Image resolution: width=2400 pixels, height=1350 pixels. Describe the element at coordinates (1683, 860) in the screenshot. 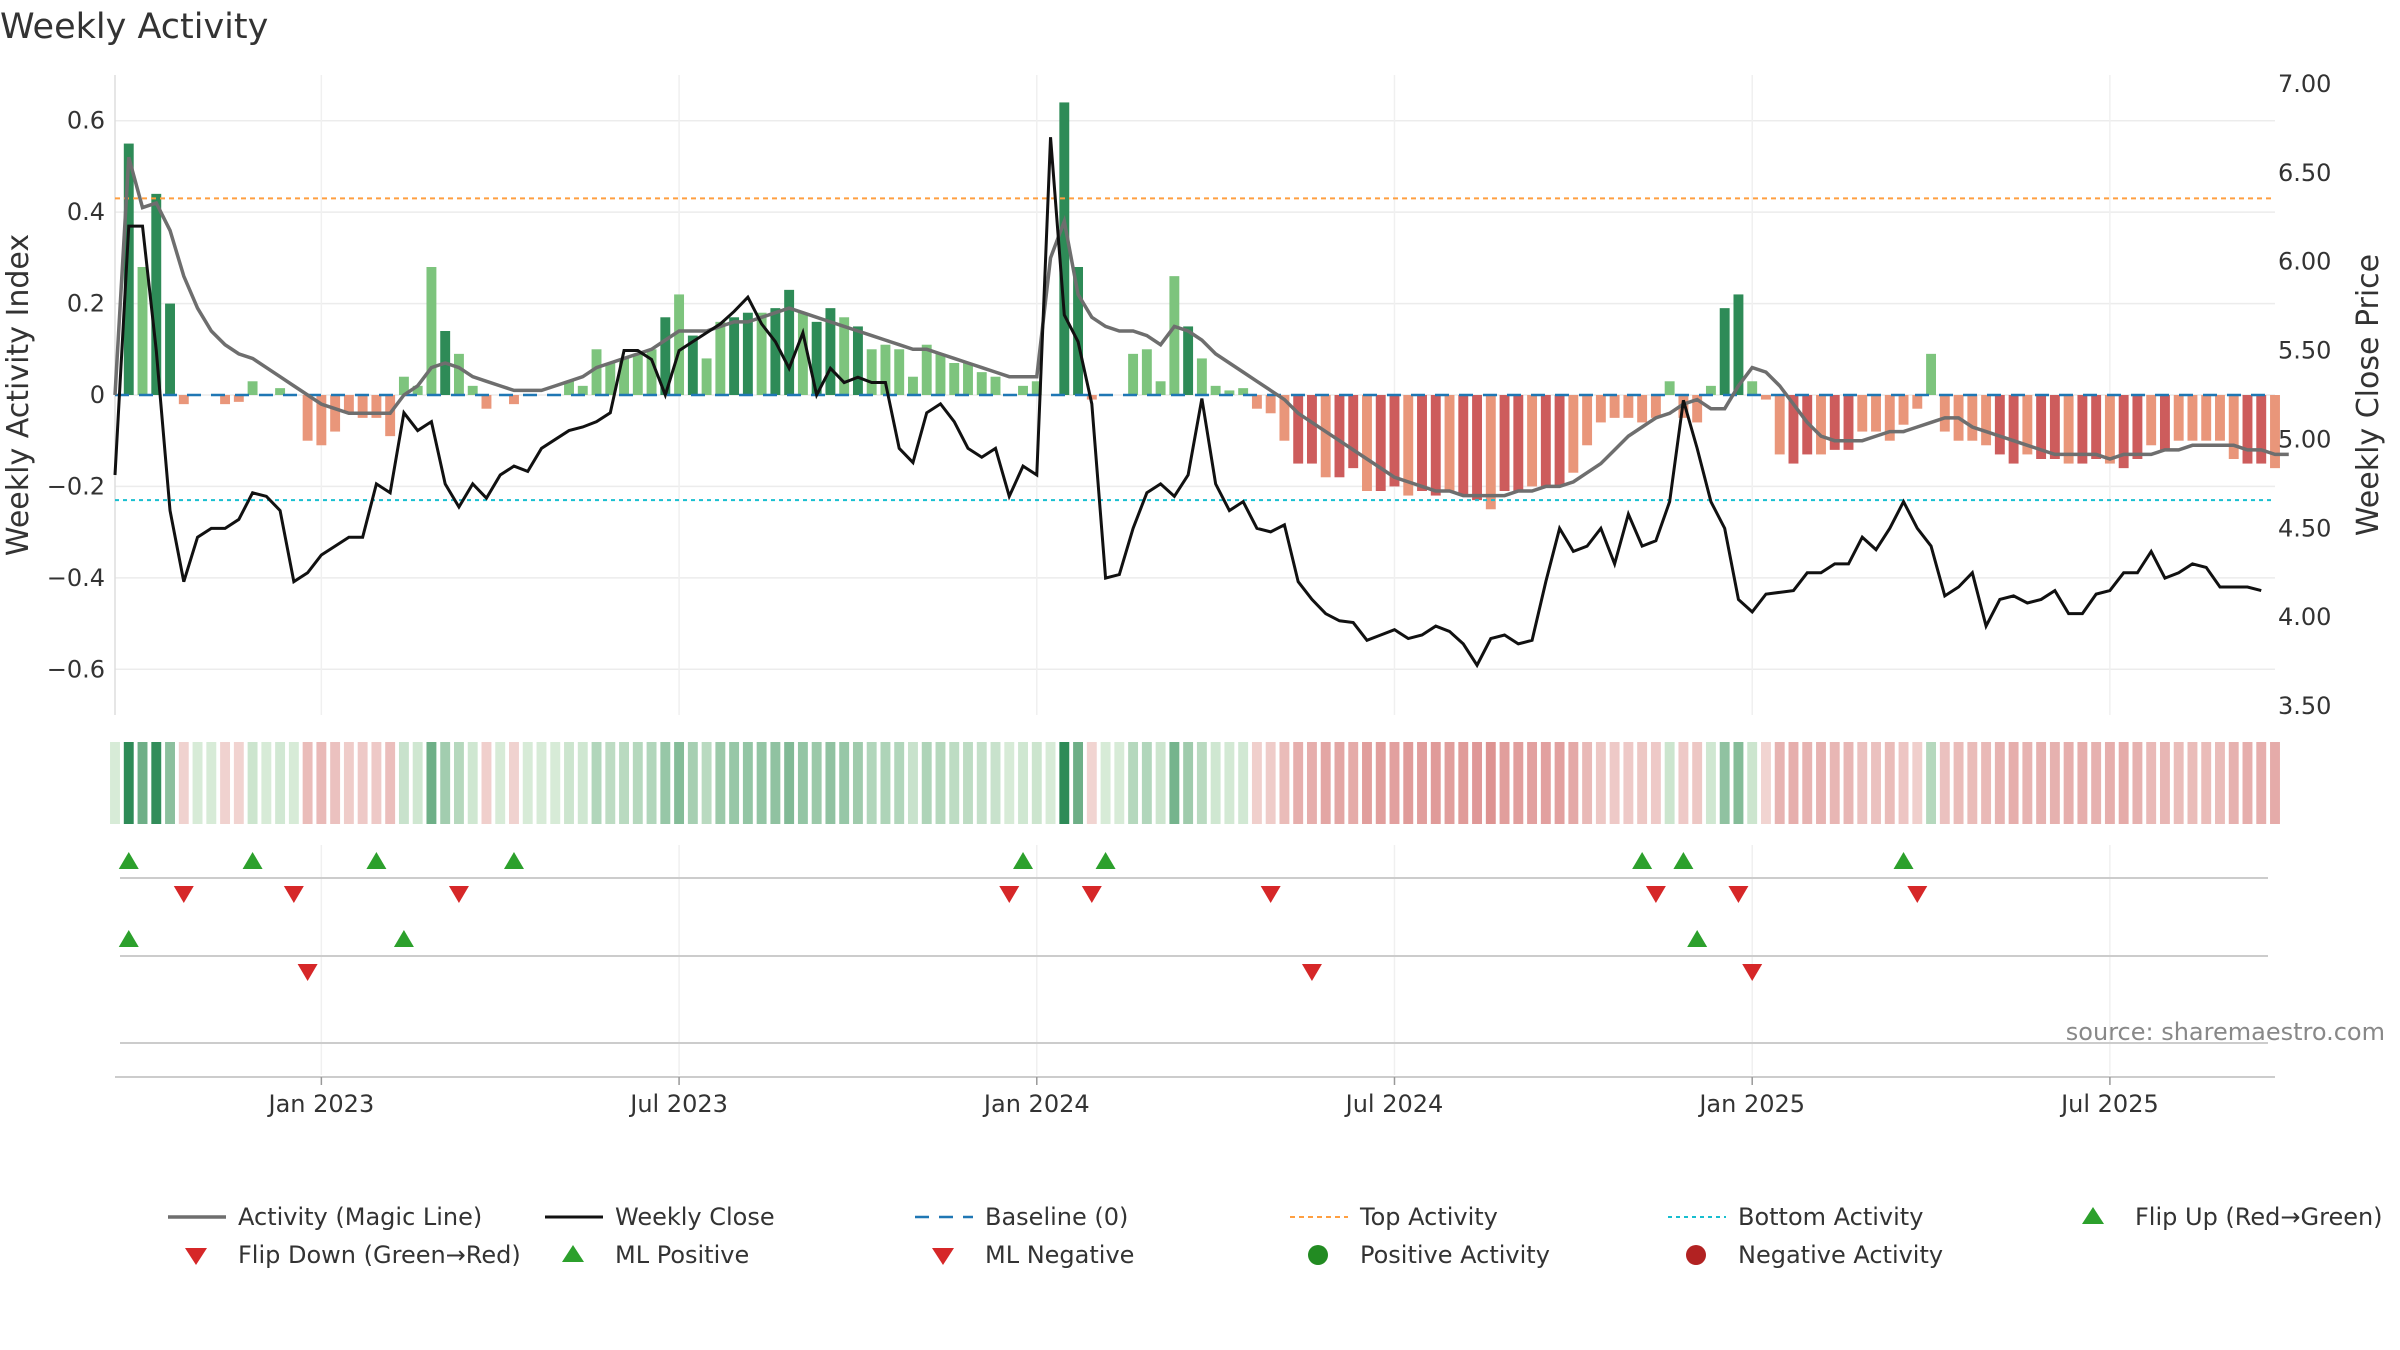

I see `flip-up-marker` at that location.